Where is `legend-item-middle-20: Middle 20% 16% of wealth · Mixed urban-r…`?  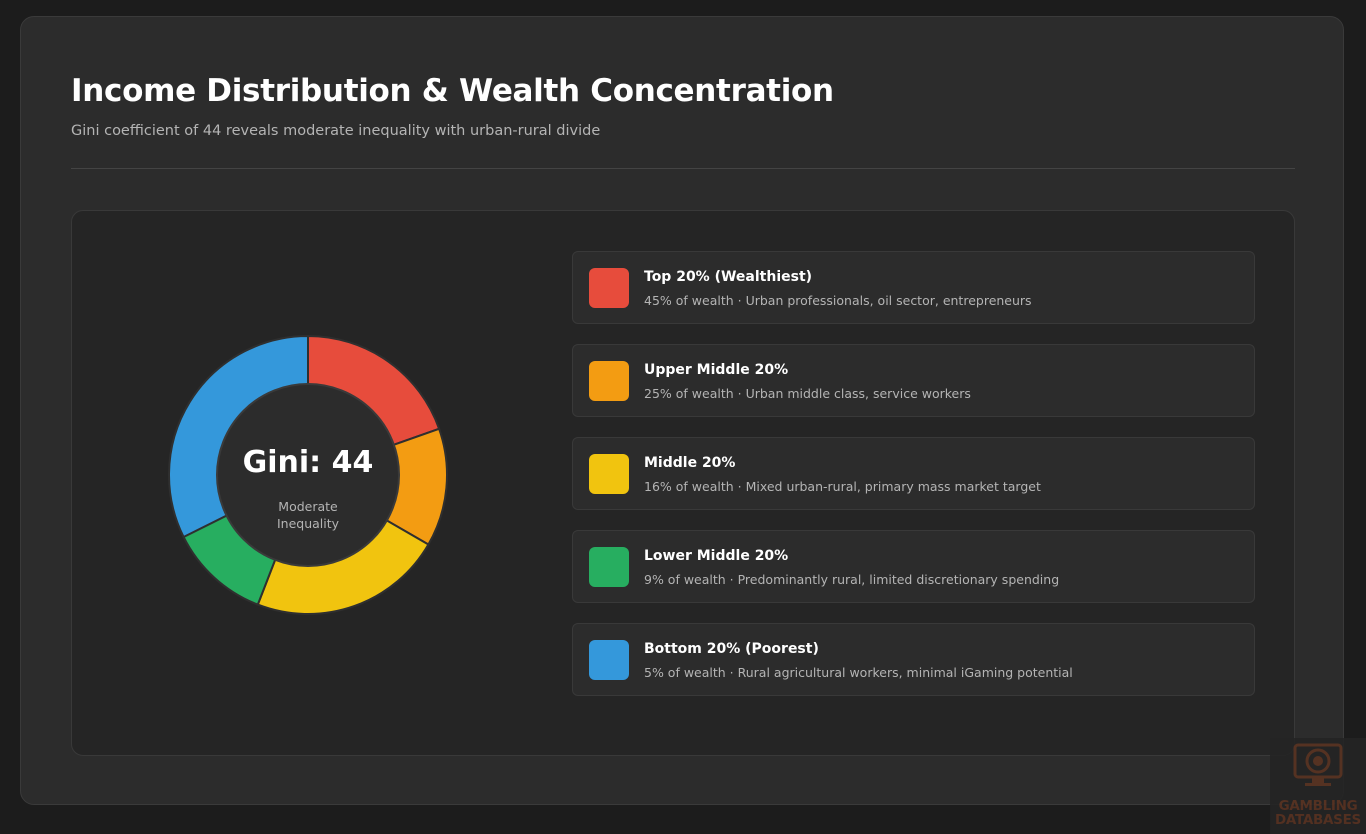 legend-item-middle-20: Middle 20% 16% of wealth · Mixed urban-r… is located at coordinates (913, 473).